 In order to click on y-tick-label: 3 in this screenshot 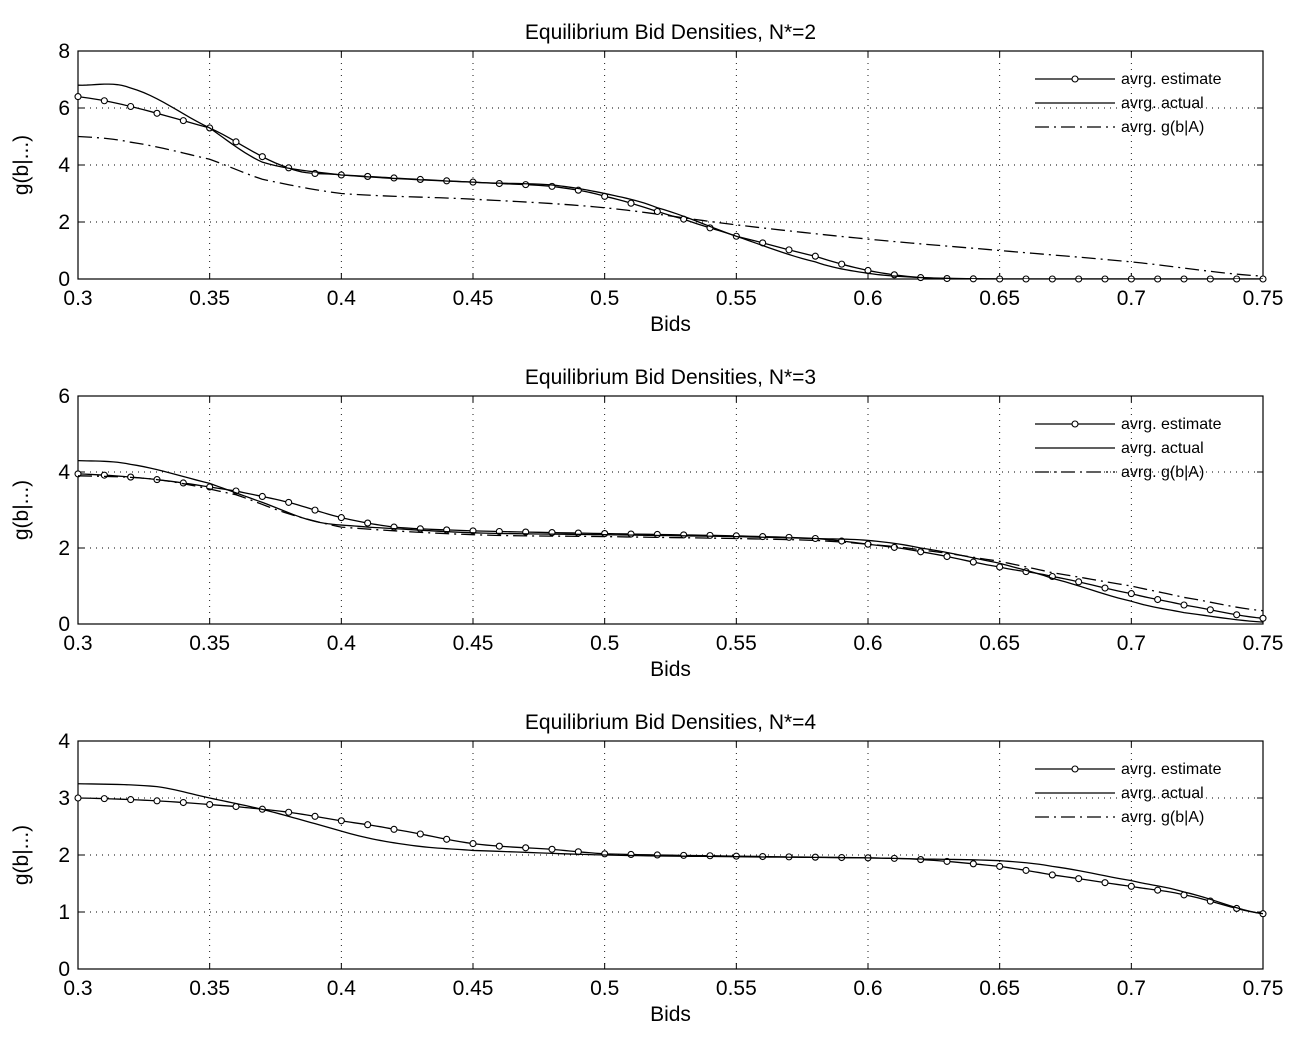, I will do `click(64, 798)`.